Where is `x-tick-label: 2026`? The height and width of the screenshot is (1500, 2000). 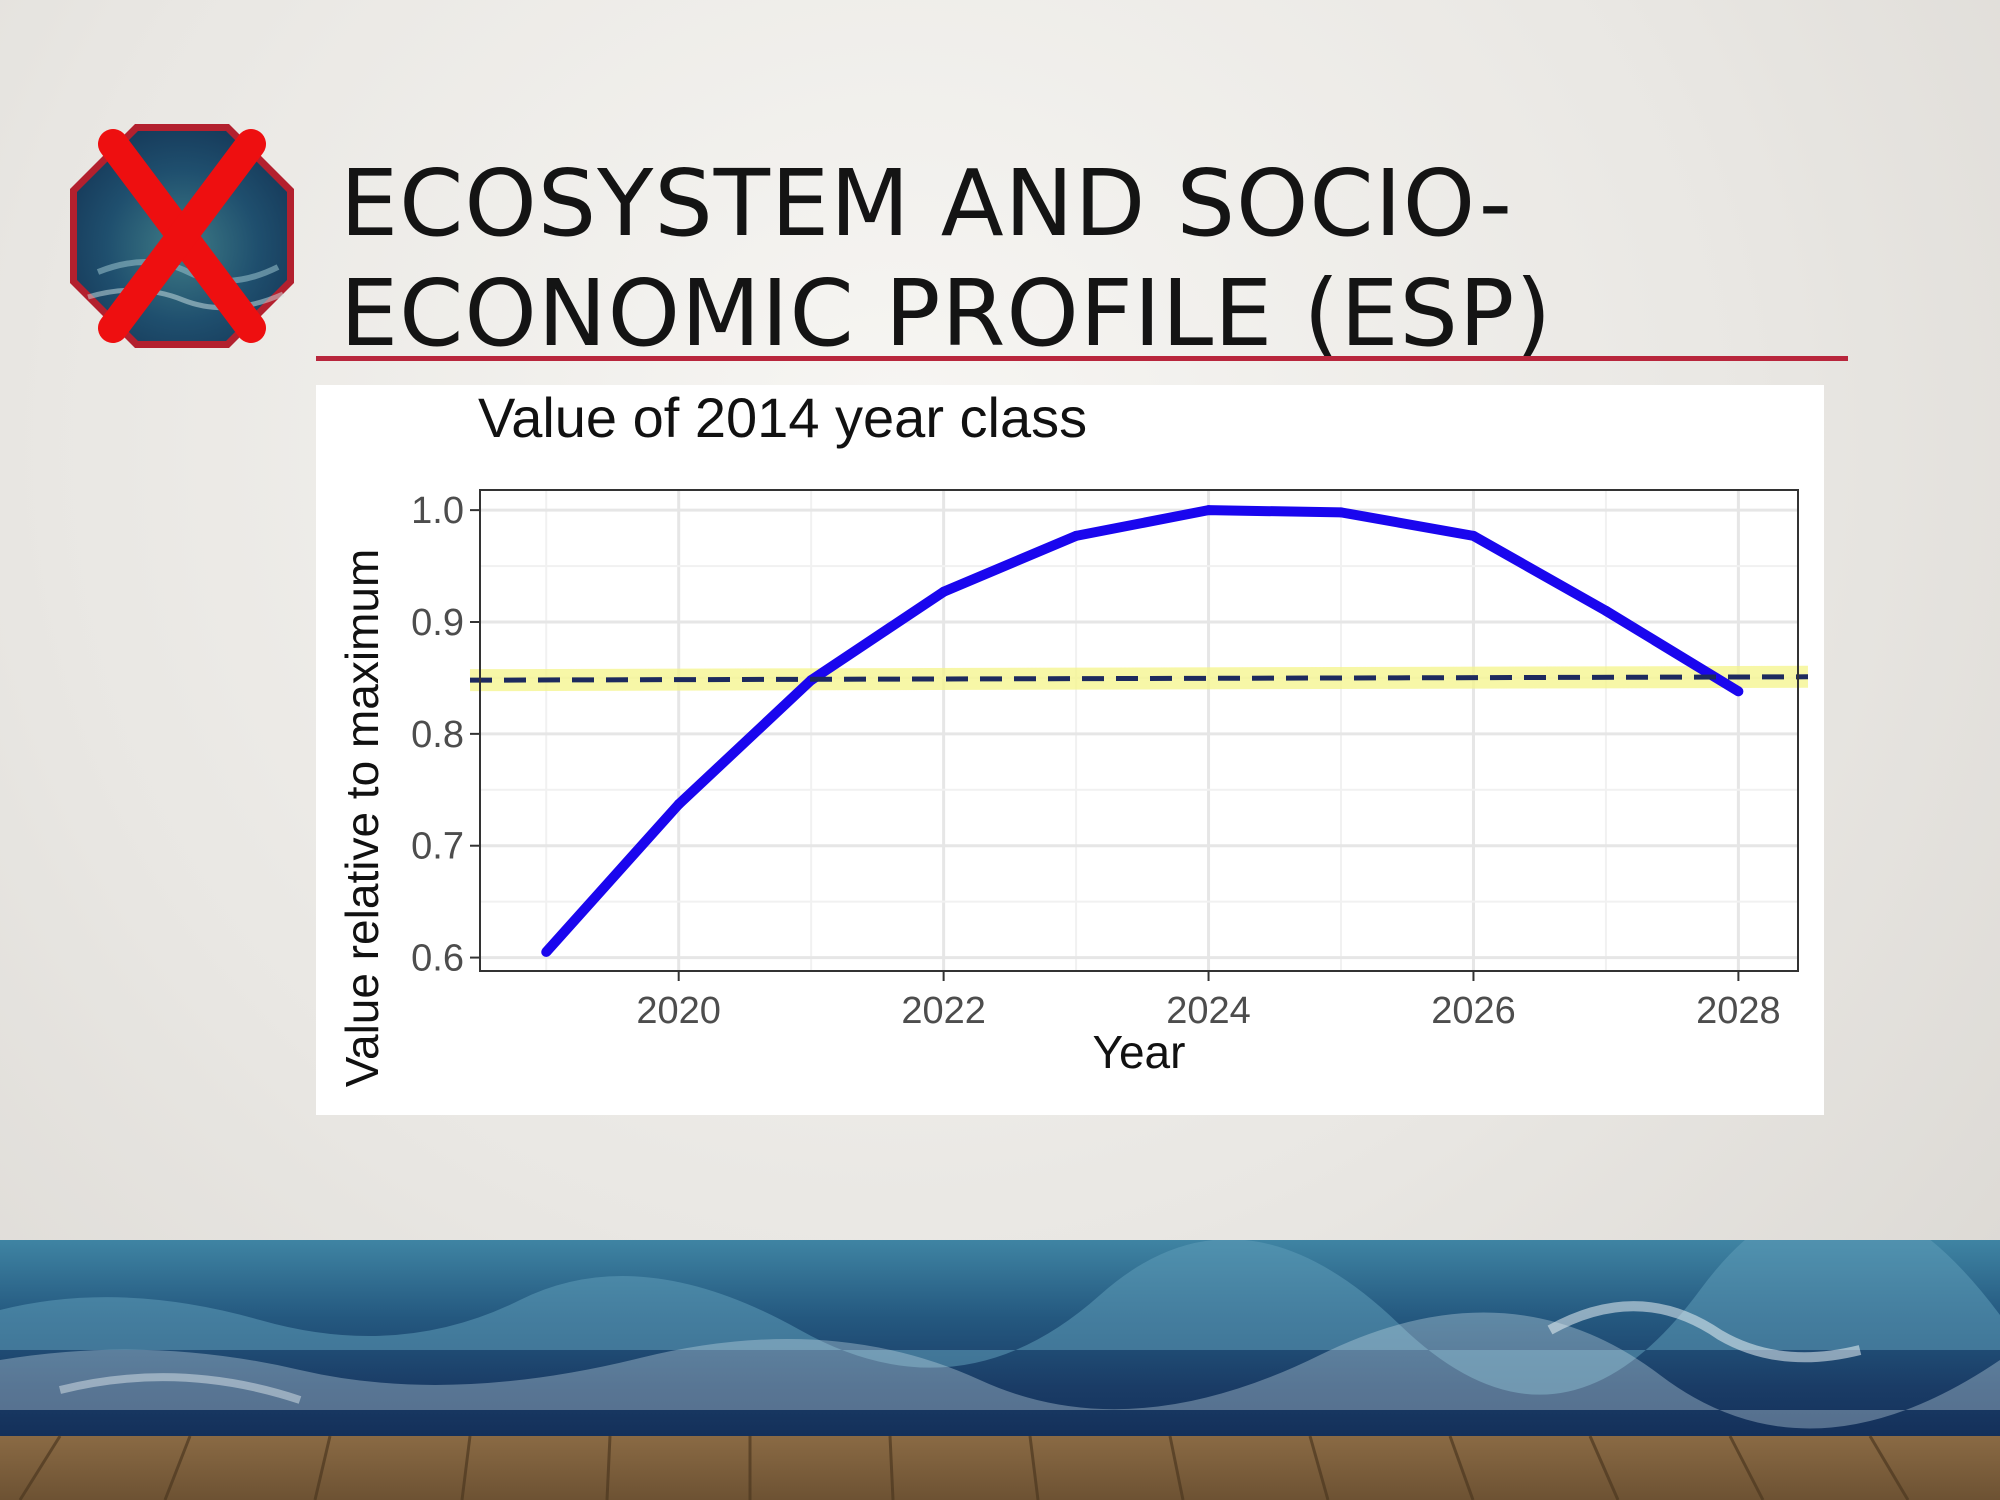 x-tick-label: 2026 is located at coordinates (1473, 1011).